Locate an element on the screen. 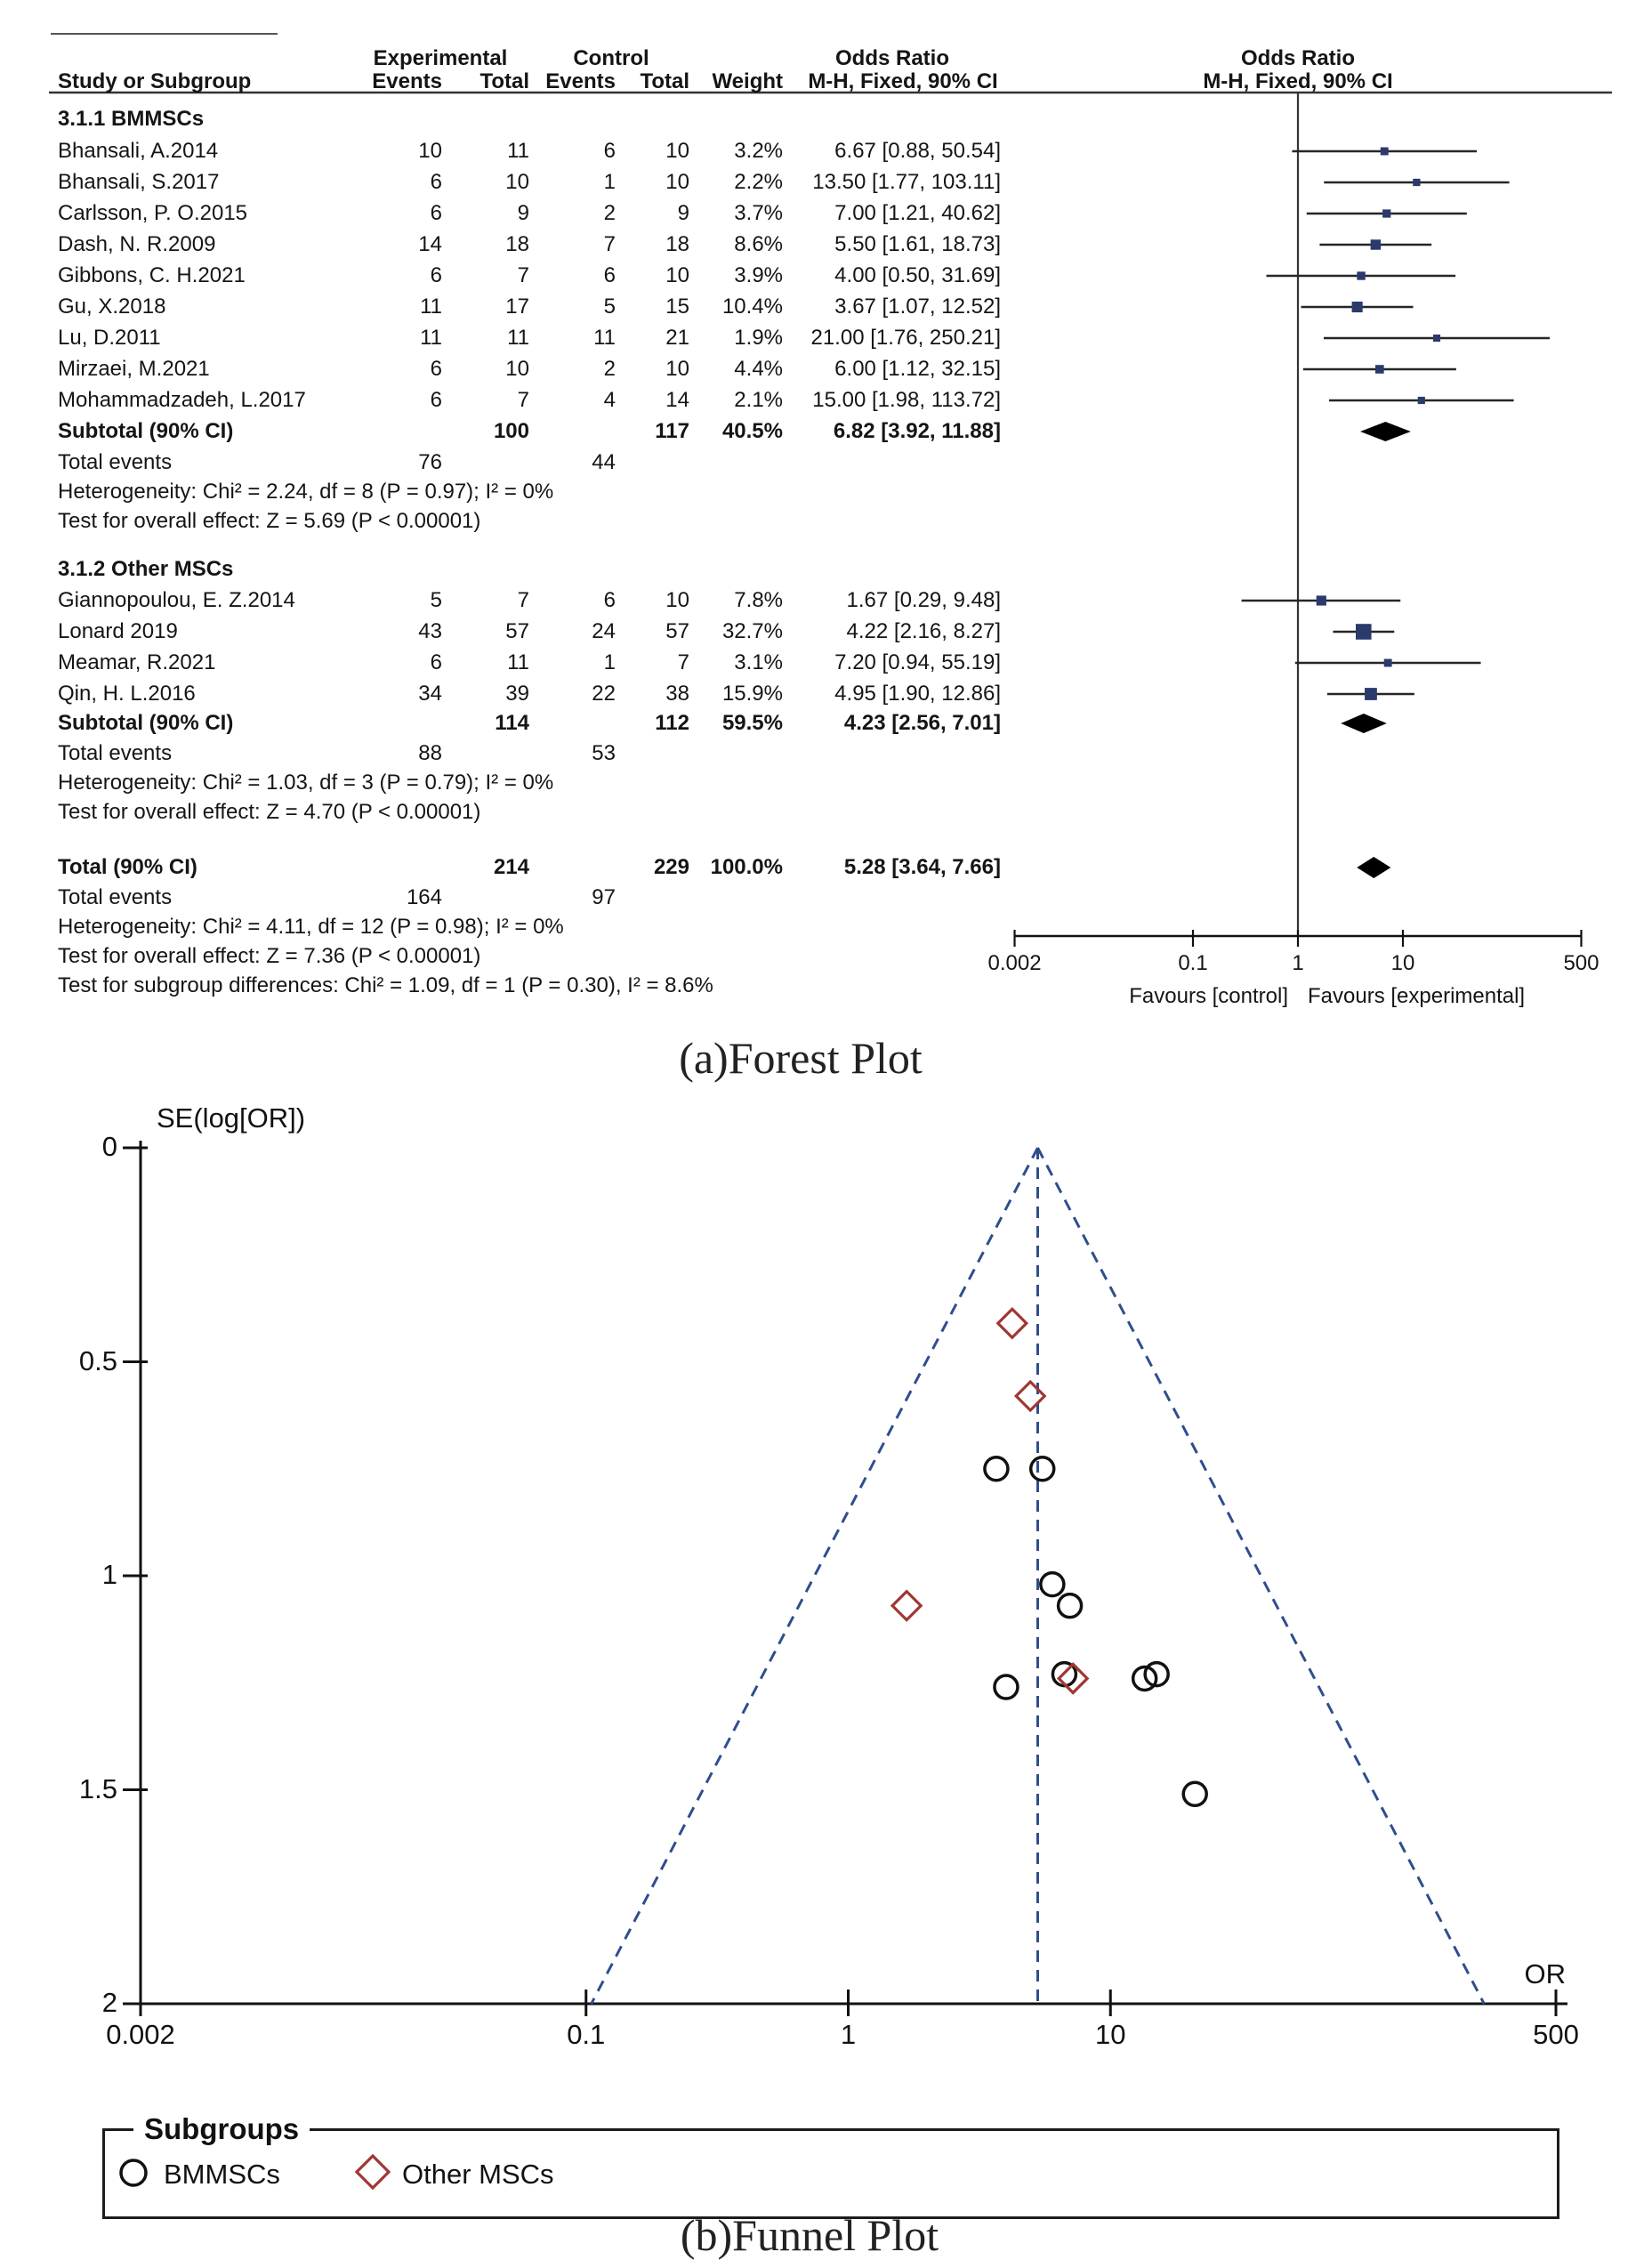  study-name: Bhansali, S.2017 is located at coordinates (139, 182).